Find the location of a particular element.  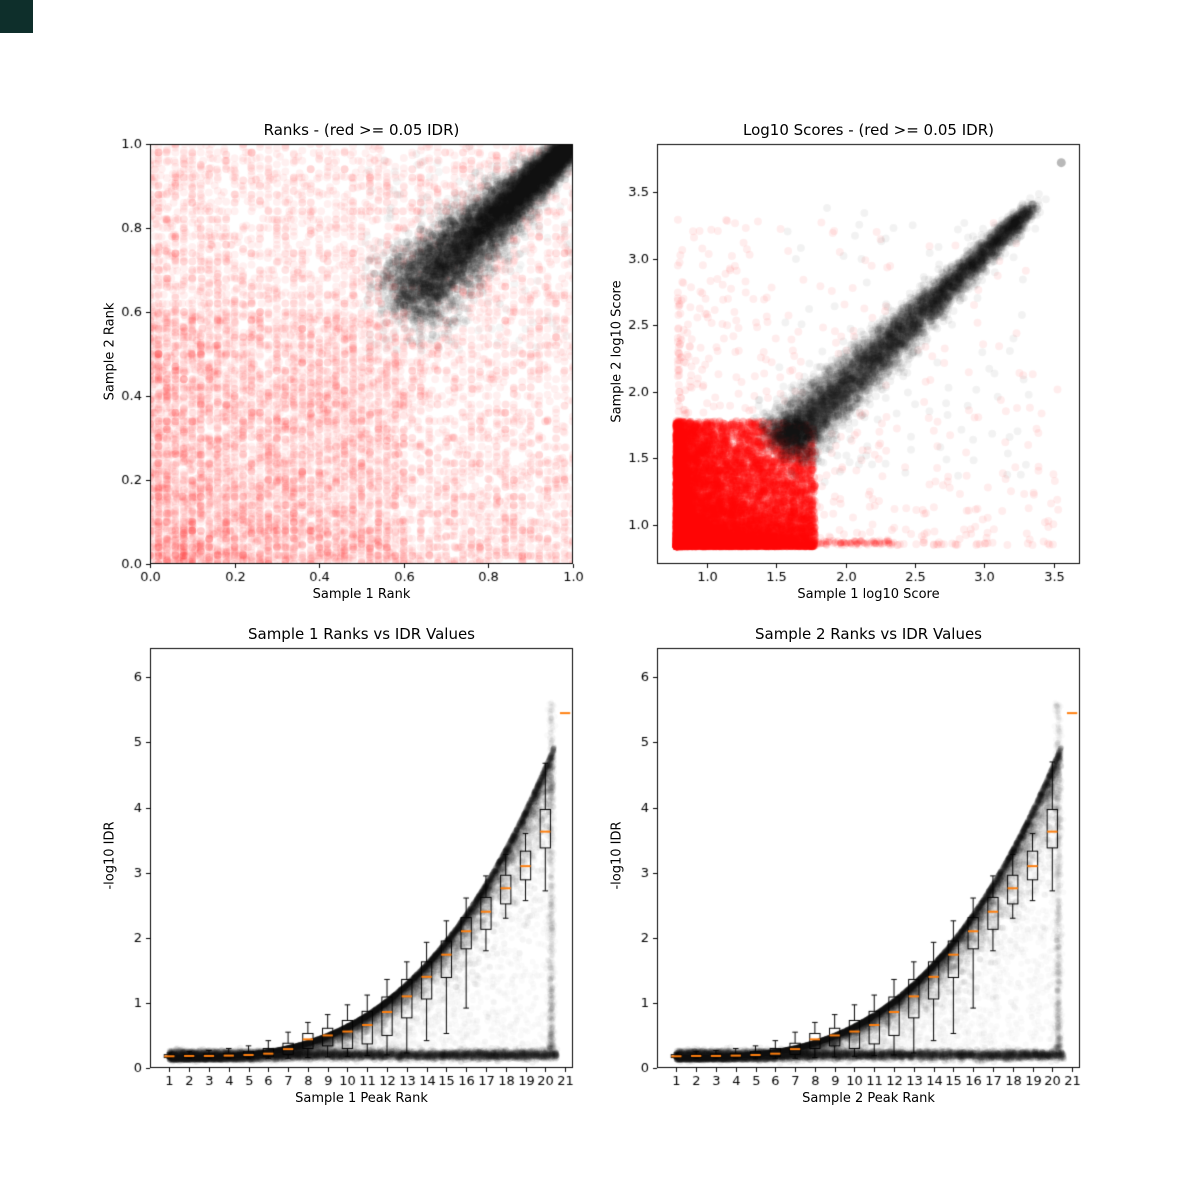

sample1-idr-yaxis-label: -log10 IDR is located at coordinates (110, 855).